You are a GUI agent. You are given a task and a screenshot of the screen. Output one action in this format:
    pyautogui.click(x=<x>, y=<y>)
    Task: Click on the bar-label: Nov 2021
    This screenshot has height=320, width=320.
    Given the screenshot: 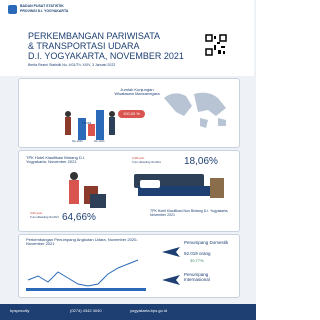 What is the action you would take?
    pyautogui.click(x=99, y=141)
    